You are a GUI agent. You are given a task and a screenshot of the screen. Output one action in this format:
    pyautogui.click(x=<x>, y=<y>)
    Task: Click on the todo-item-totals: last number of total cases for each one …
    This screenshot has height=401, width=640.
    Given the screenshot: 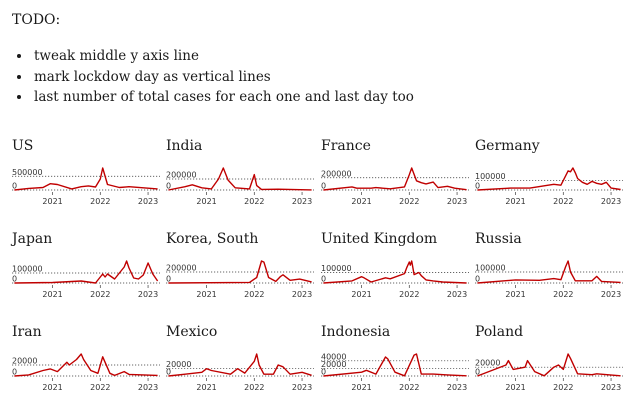 What is the action you would take?
    pyautogui.click(x=223, y=97)
    